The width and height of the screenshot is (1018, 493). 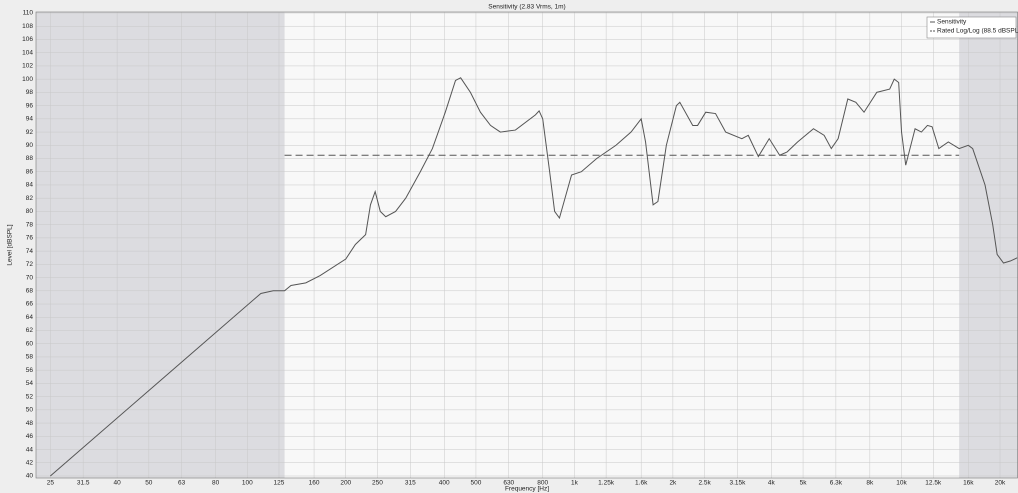 What do you see at coordinates (30, 304) in the screenshot?
I see `y-tick-label: 66` at bounding box center [30, 304].